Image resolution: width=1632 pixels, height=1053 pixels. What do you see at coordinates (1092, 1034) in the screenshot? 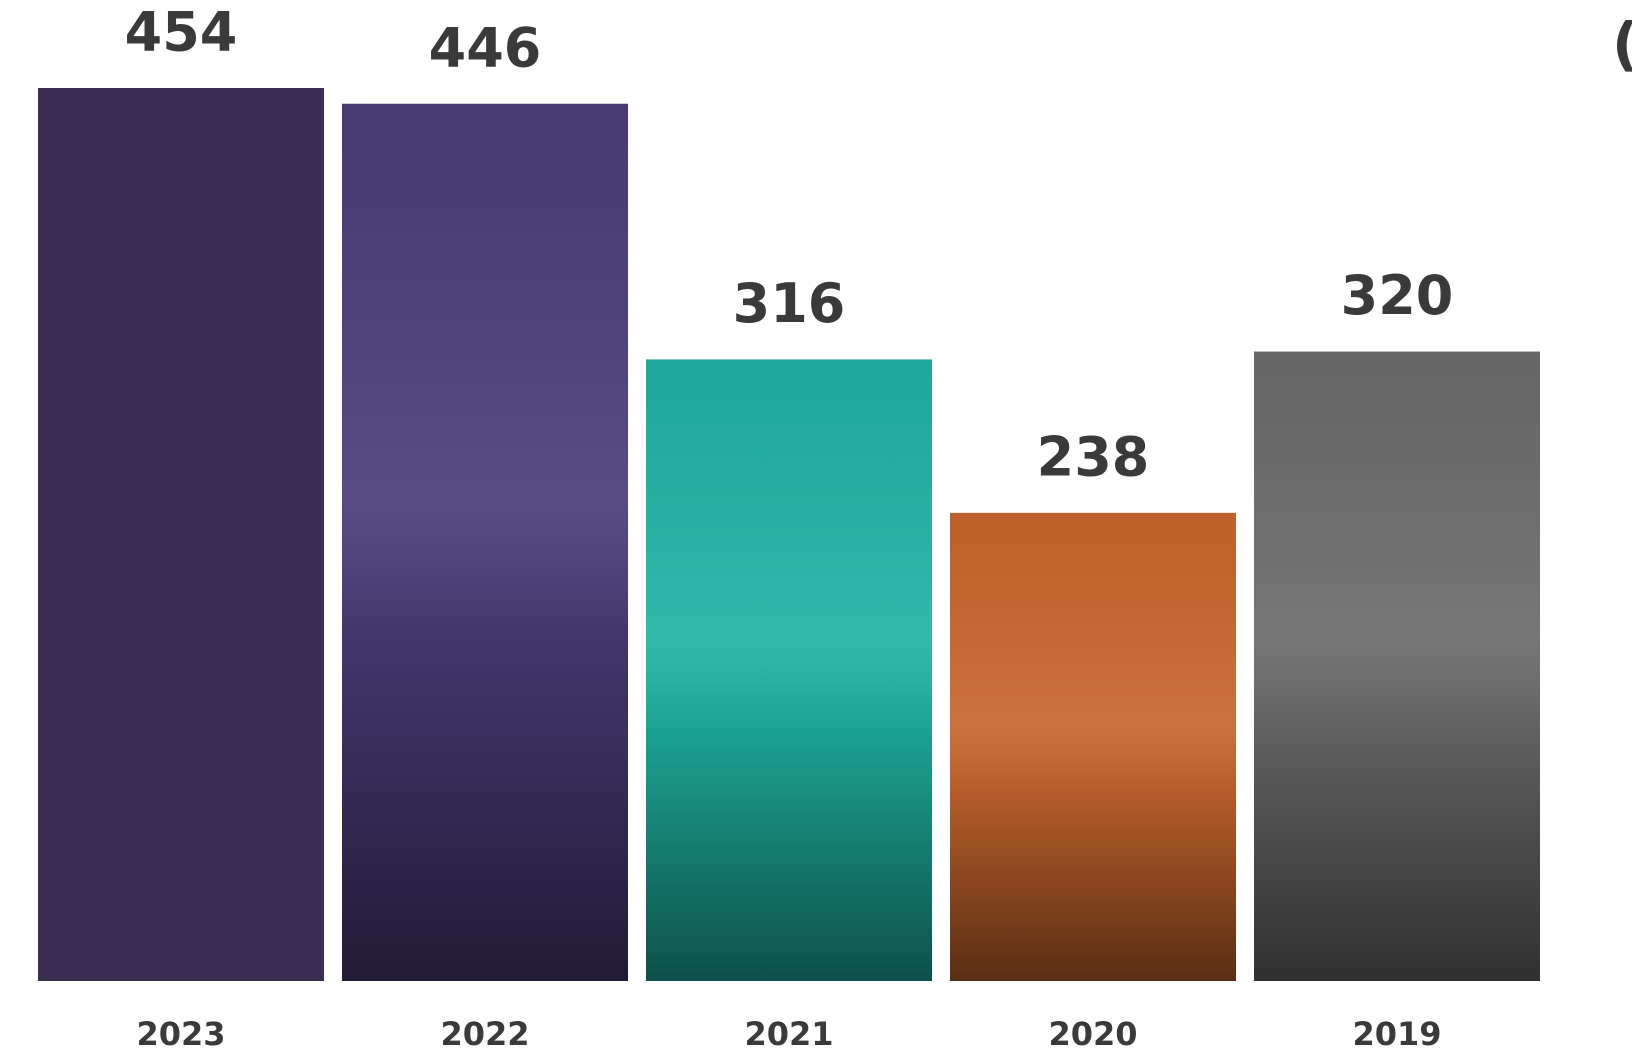
I see `x-tick-label: 2020` at bounding box center [1092, 1034].